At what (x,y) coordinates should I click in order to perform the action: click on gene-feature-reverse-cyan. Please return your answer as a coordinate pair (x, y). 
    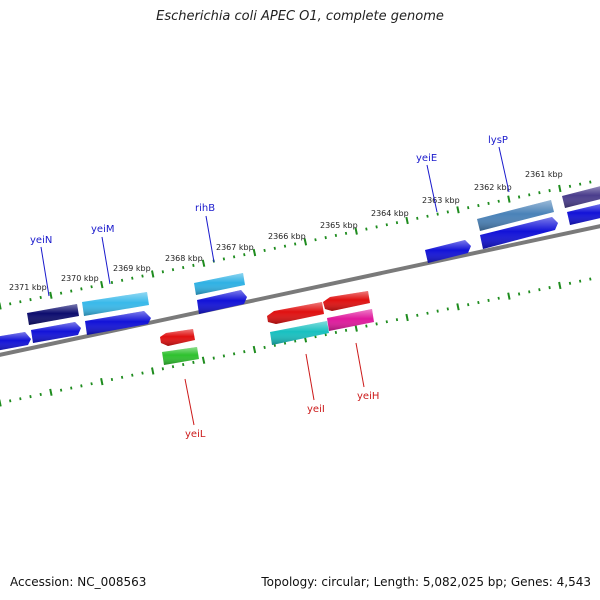
    Looking at the image, I should click on (299, 333).